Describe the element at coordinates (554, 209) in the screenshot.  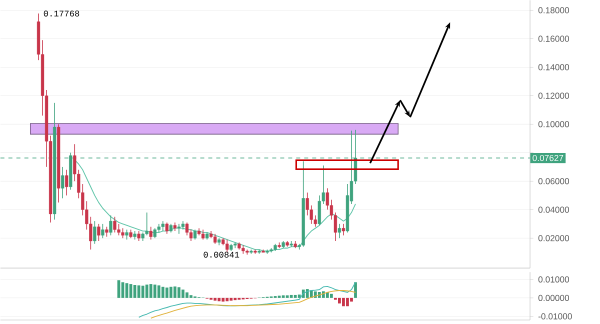
I see `y-tick-label: 0.04000` at that location.